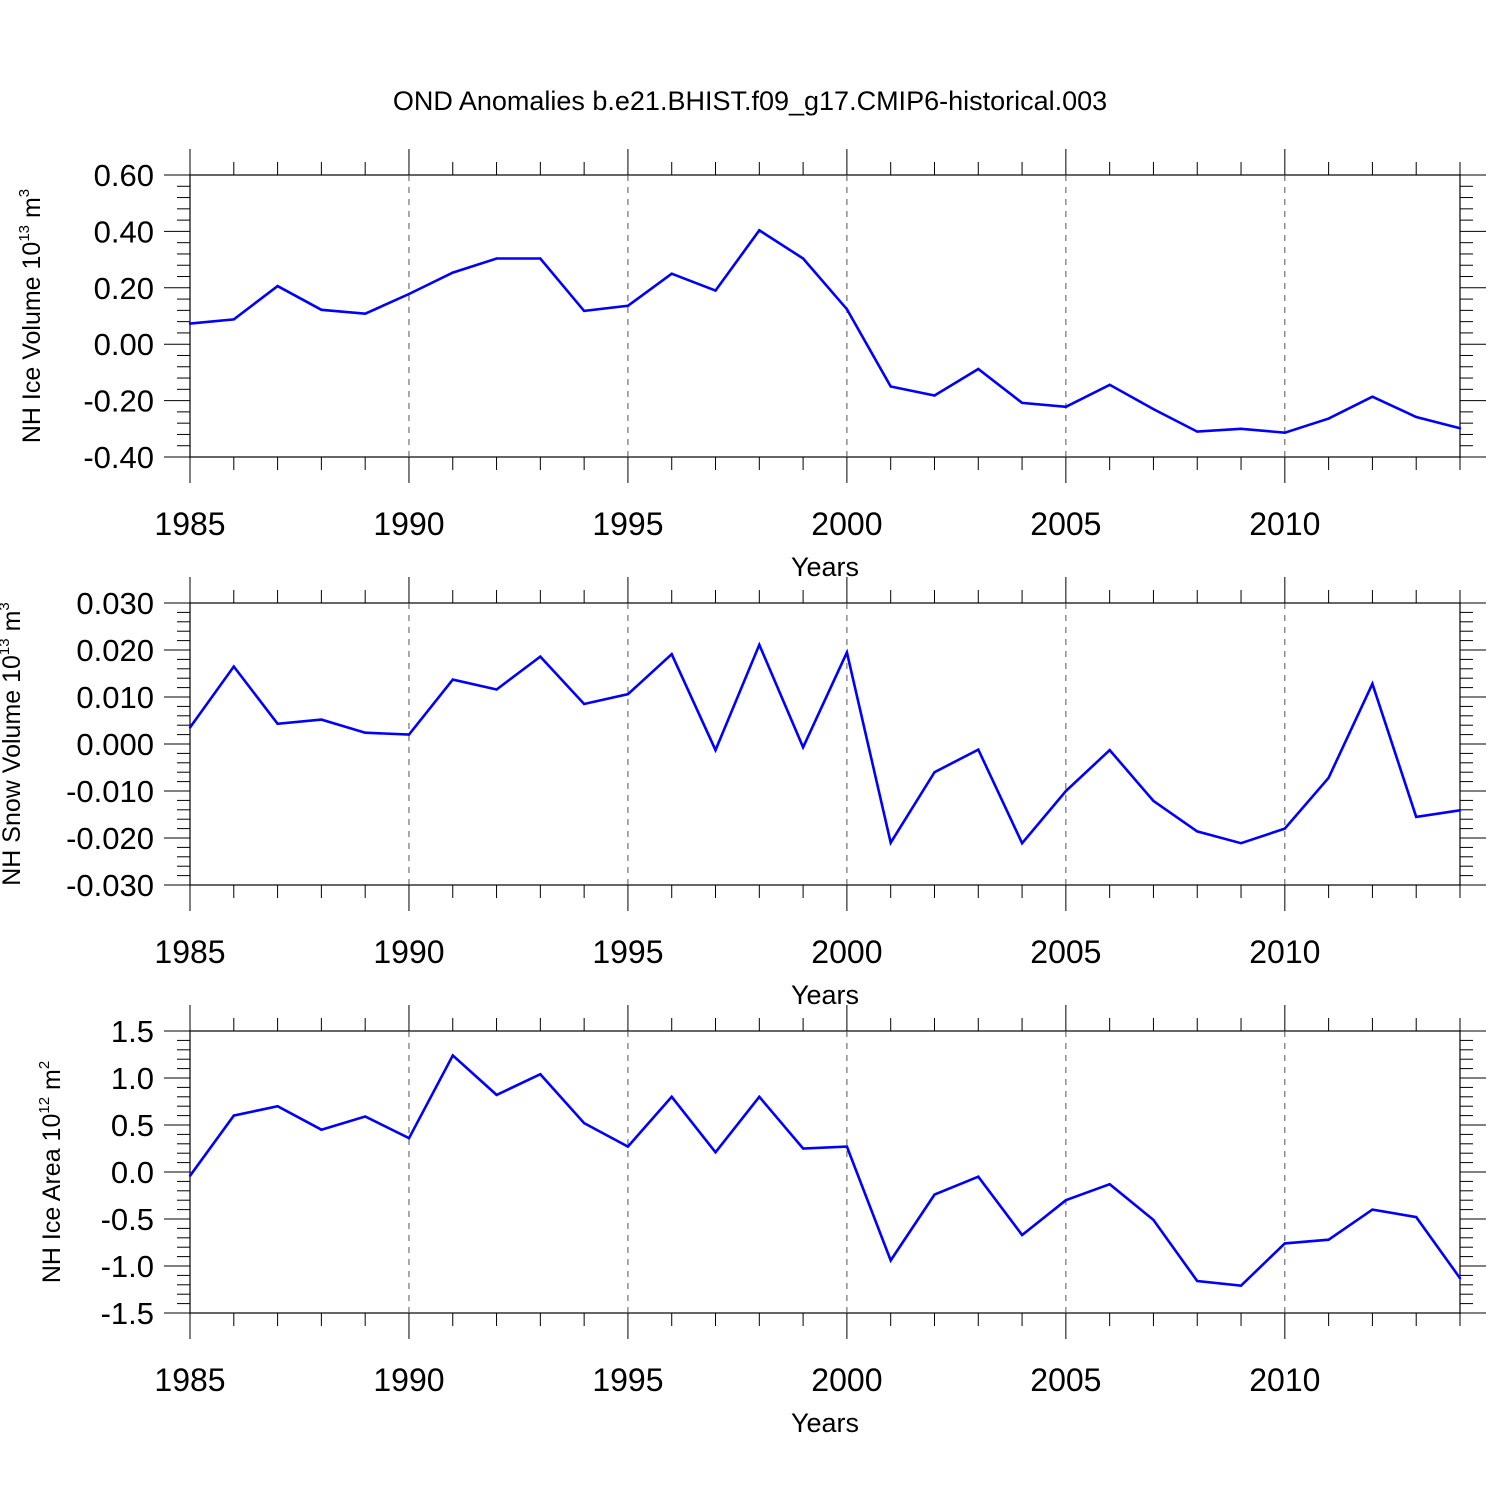  I want to click on y-axis-label-base: NH Ice Volume 10, so click(32, 343).